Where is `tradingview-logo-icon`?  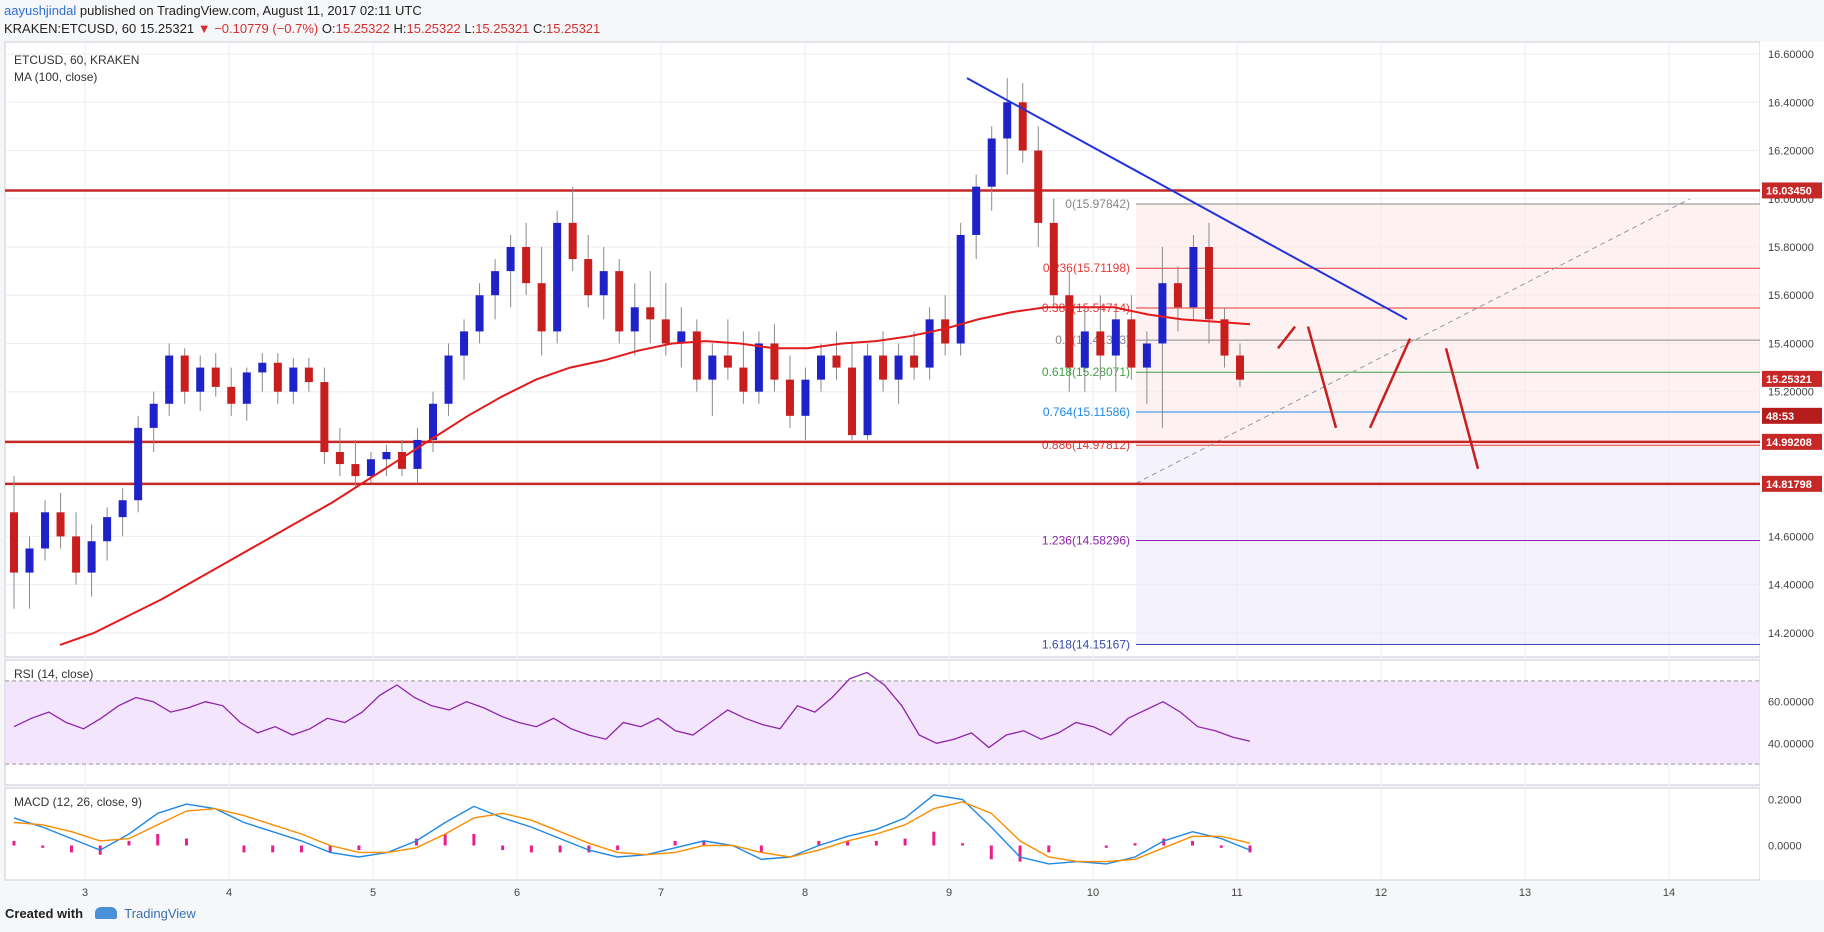 tradingview-logo-icon is located at coordinates (105, 913).